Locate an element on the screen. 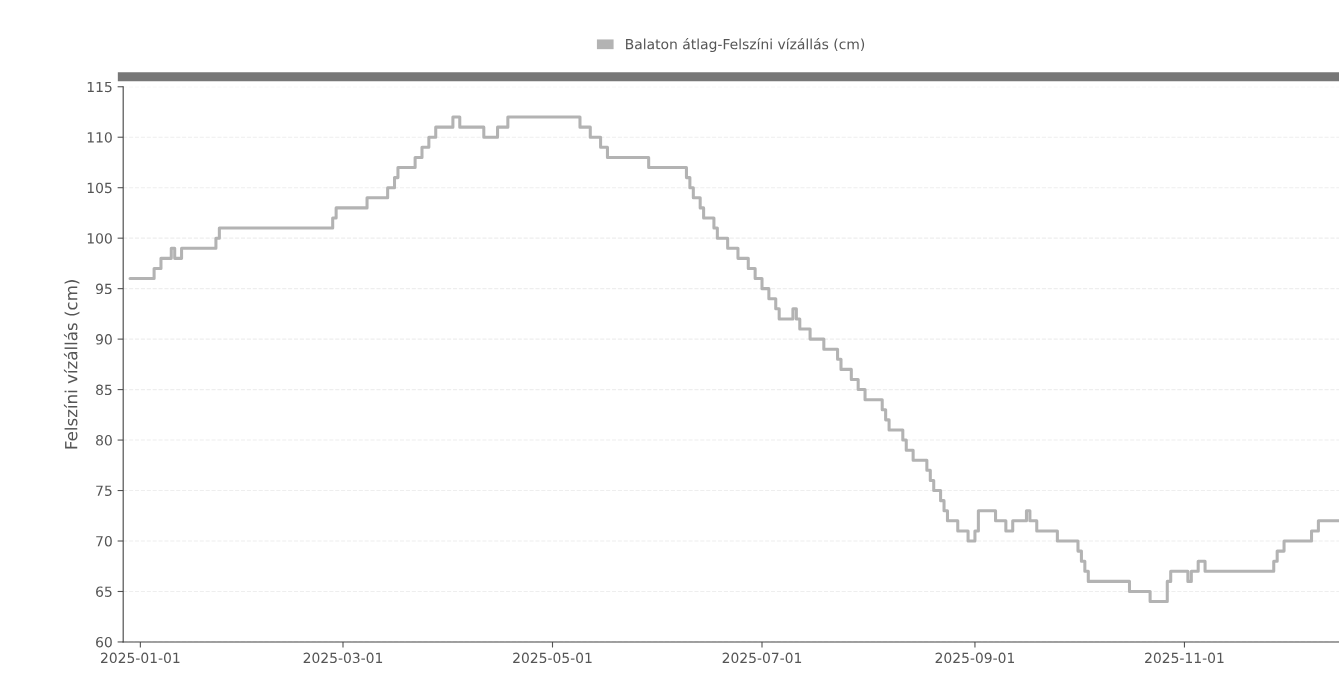  x-tick-label: 2025-11-01 is located at coordinates (1184, 658).